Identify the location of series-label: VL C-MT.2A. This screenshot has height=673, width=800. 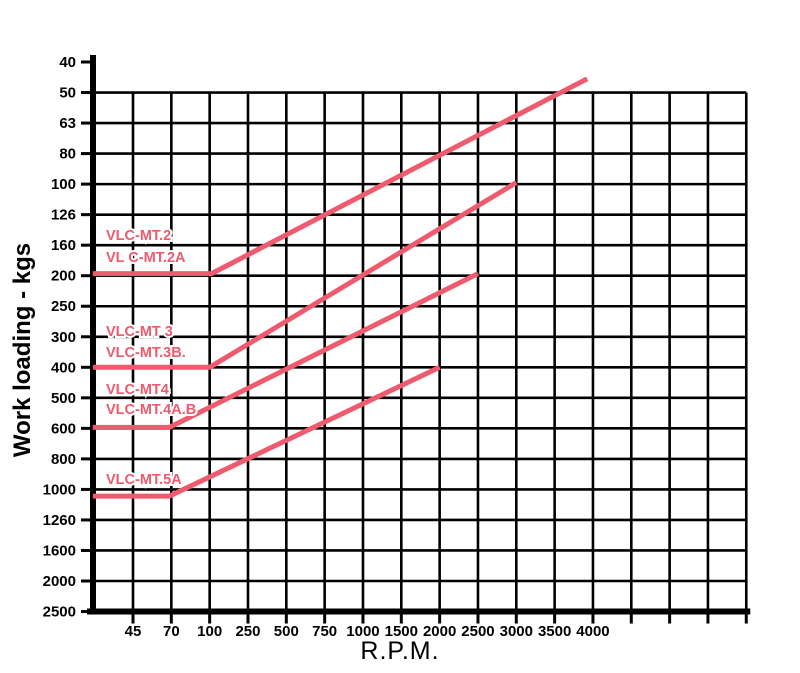
(146, 258).